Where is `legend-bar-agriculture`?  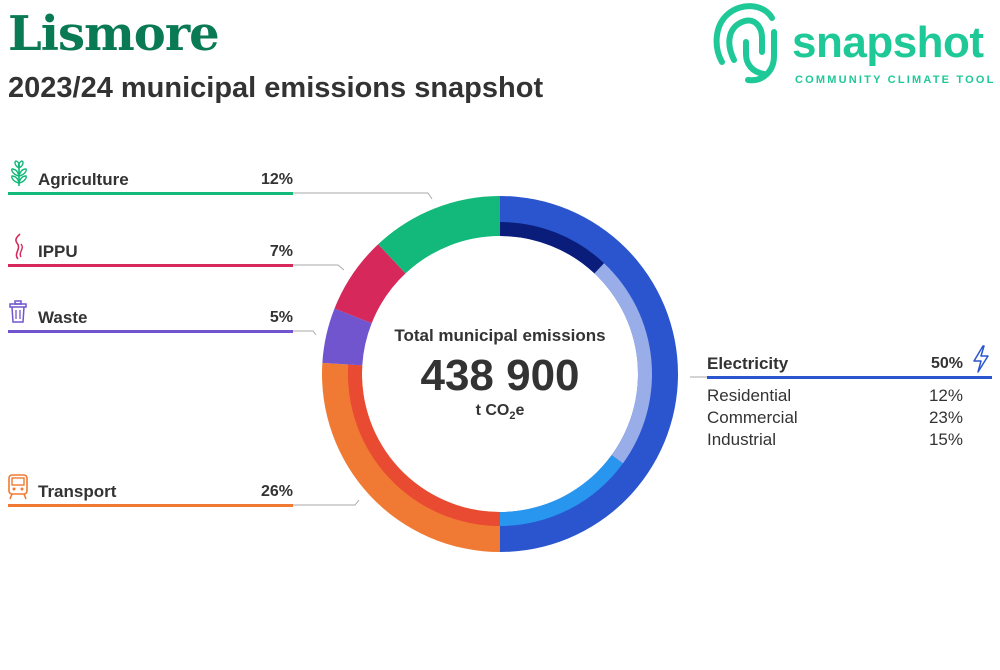
legend-bar-agriculture is located at coordinates (150, 193).